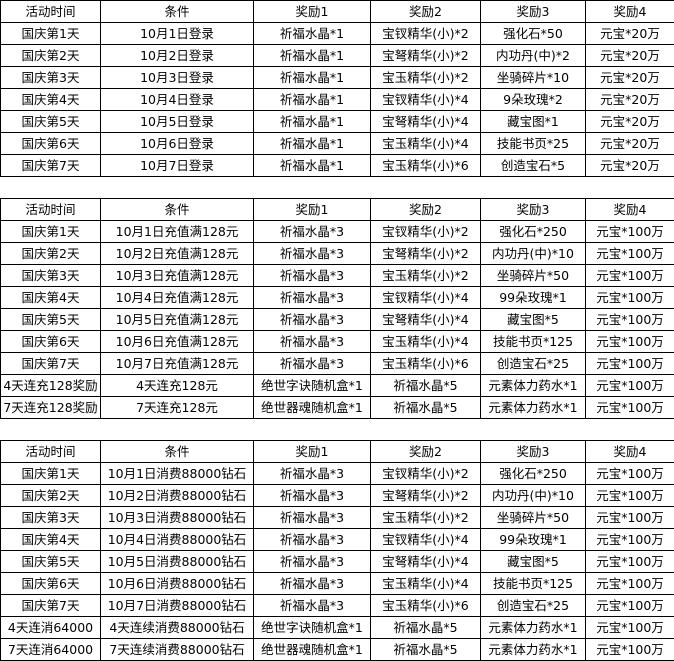 The height and width of the screenshot is (661, 674). Describe the element at coordinates (533, 297) in the screenshot. I see `table-cell: 99朵玫瑰*1` at that location.